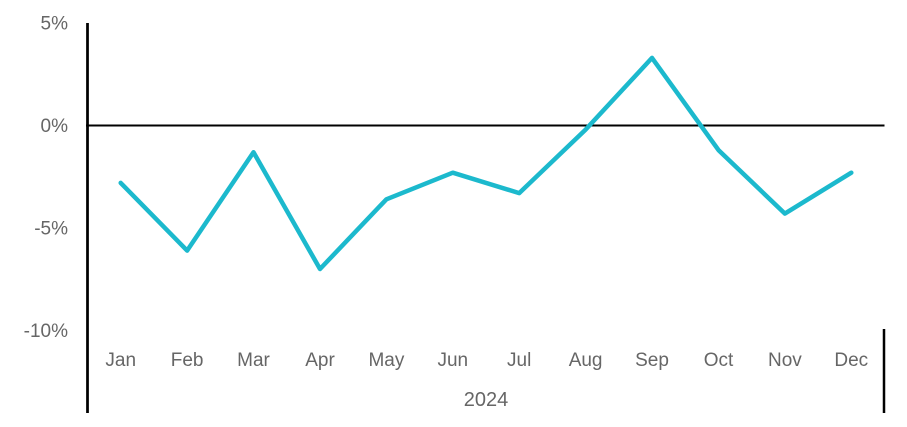  Describe the element at coordinates (519, 360) in the screenshot. I see `x-axis-month-label: Jul` at that location.